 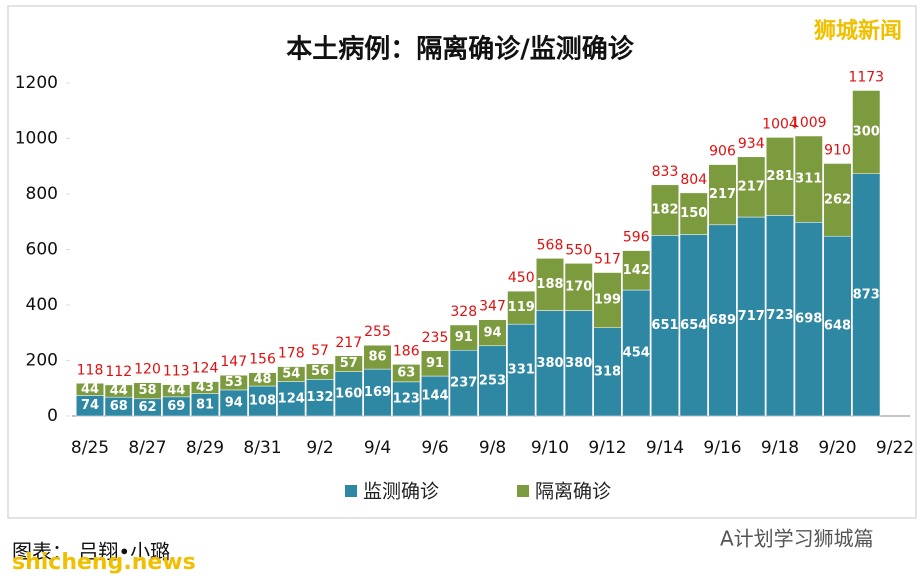 I want to click on total-label: 217, so click(x=348, y=343).